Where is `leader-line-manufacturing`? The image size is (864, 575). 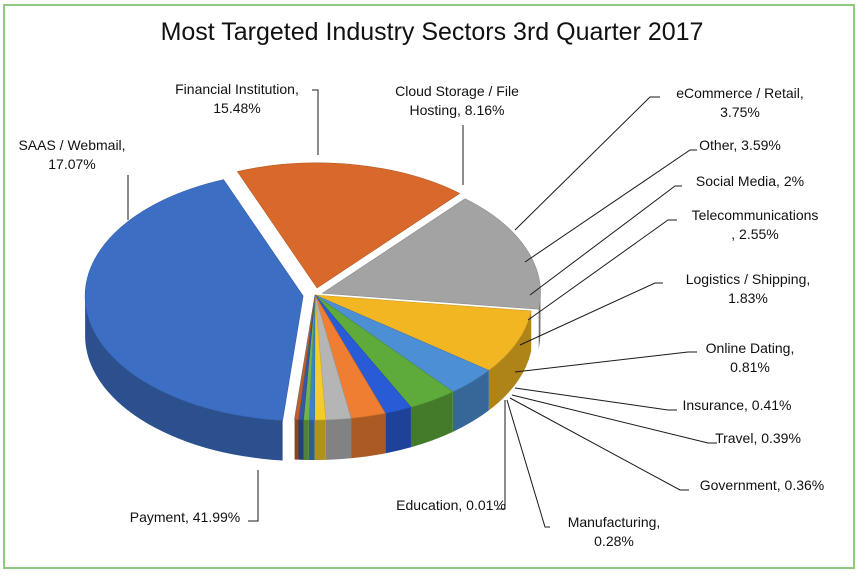 leader-line-manufacturing is located at coordinates (528, 463).